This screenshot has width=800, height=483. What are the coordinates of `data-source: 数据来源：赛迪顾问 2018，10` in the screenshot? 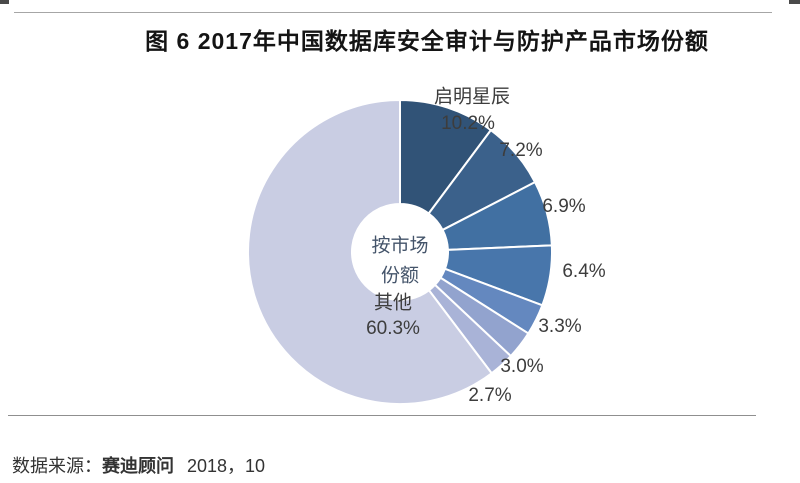 It's located at (138, 465).